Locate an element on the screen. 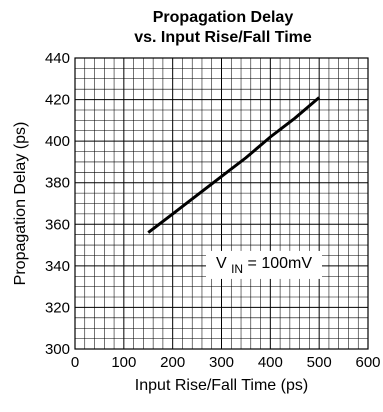 The image size is (383, 412). y-tick-labels: 300 320 340 360 380 400 420 440 is located at coordinates (57, 204).